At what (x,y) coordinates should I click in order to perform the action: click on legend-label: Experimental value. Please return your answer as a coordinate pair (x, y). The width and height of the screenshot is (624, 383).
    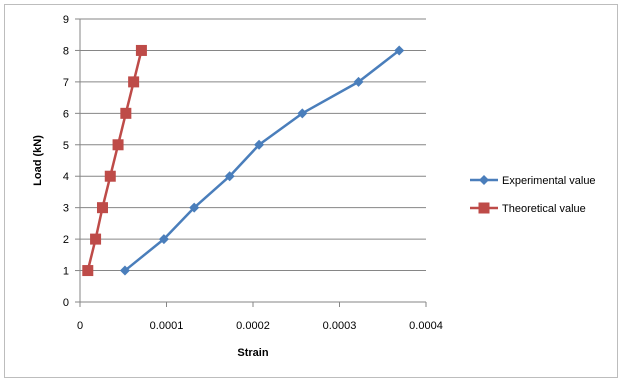
    Looking at the image, I should click on (549, 181).